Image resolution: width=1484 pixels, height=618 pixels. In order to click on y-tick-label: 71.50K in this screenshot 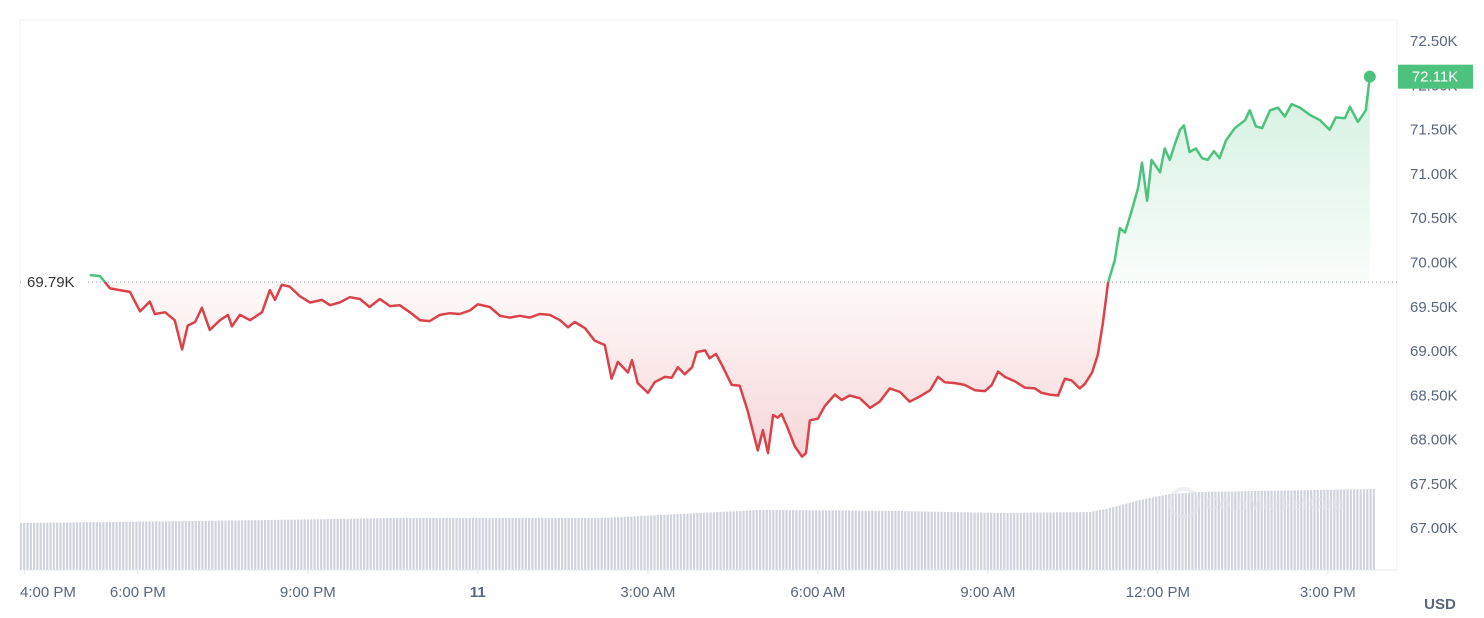, I will do `click(1434, 130)`.